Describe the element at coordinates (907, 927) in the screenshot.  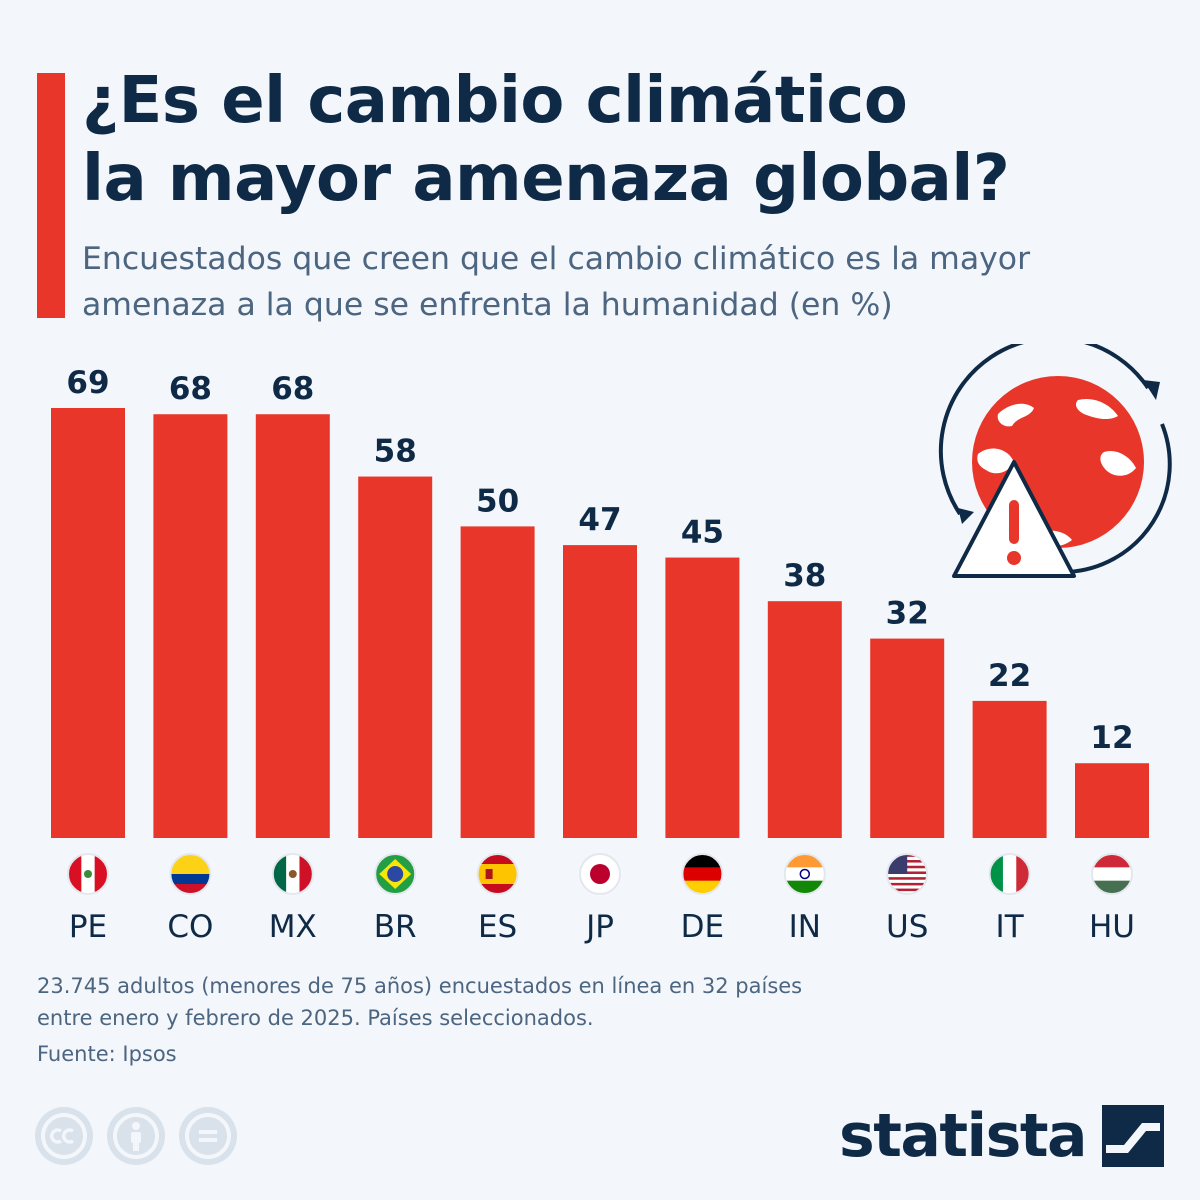
I see `tick-label-us: US` at that location.